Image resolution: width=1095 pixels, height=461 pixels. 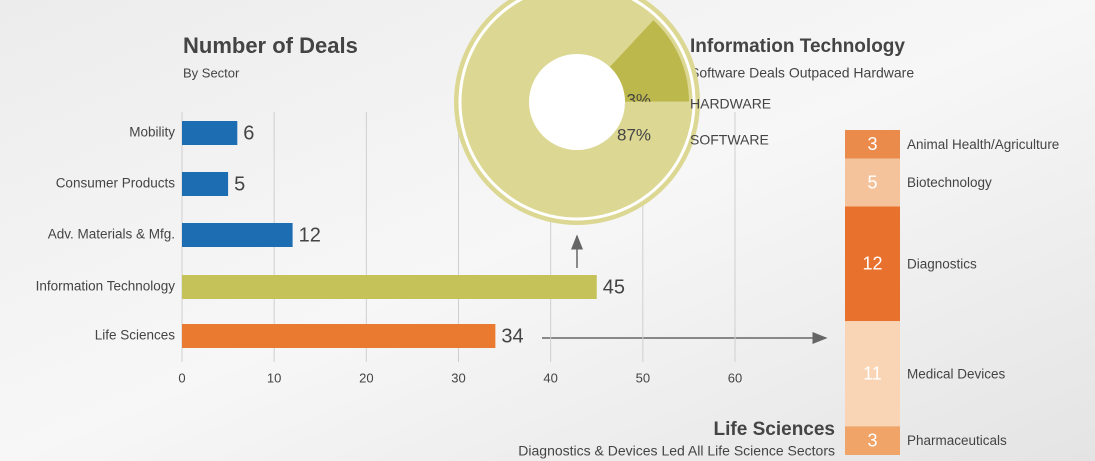 I want to click on segment-label: 5, so click(x=872, y=182).